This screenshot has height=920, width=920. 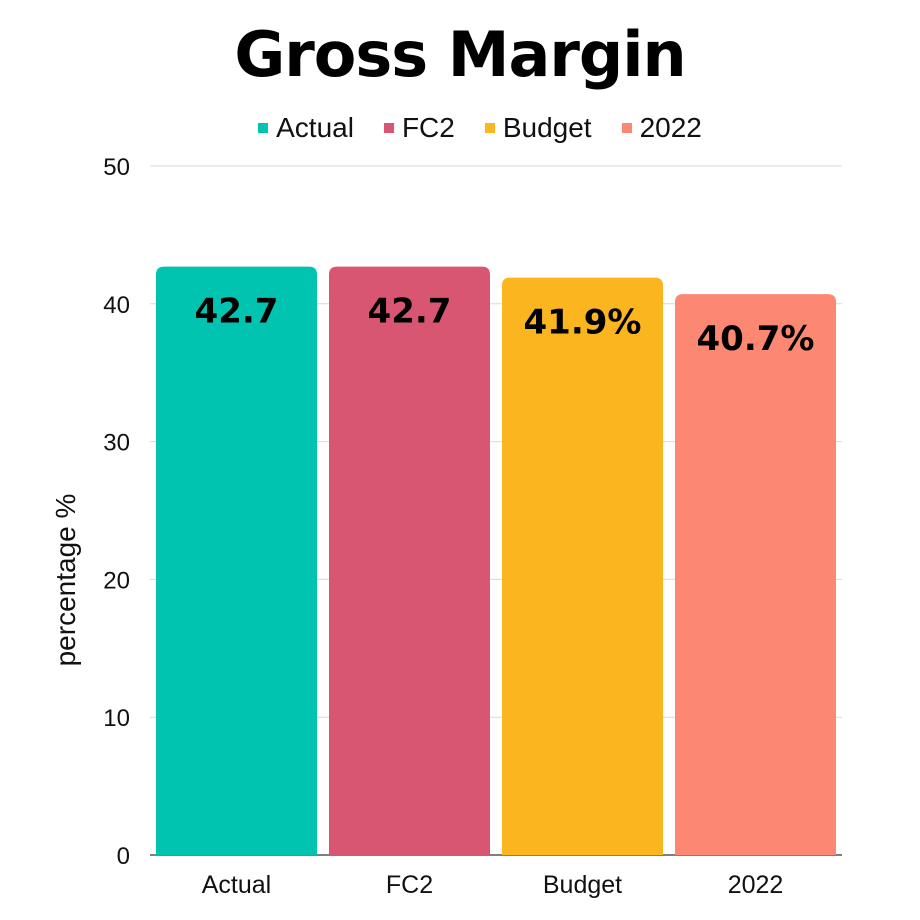 What do you see at coordinates (236, 560) in the screenshot?
I see `bar-actual` at bounding box center [236, 560].